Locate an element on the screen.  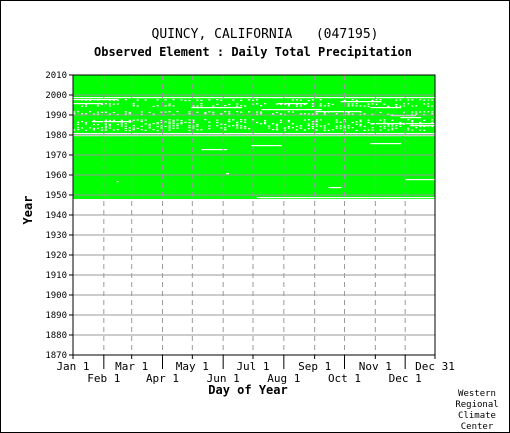
y-tick-label: 1930 is located at coordinates (56, 236).